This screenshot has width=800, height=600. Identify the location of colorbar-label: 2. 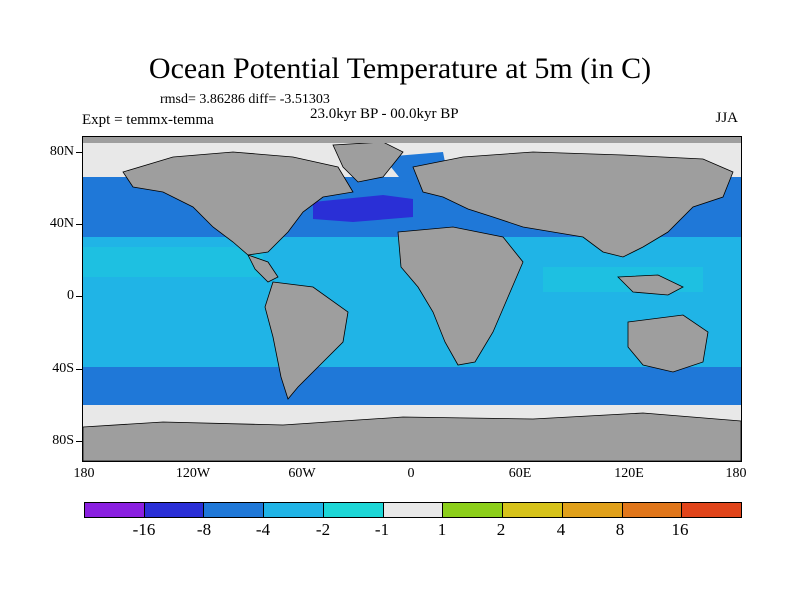
(501, 529).